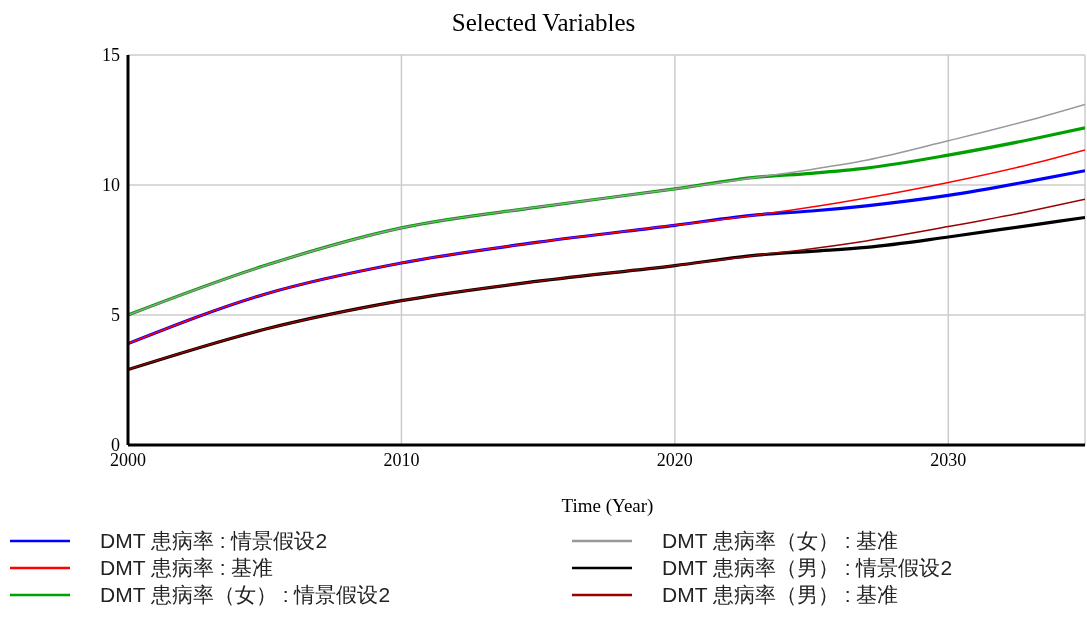 The image size is (1087, 641). What do you see at coordinates (780, 594) in the screenshot?
I see `legend-label: DMT 患病率（男） : 基准` at bounding box center [780, 594].